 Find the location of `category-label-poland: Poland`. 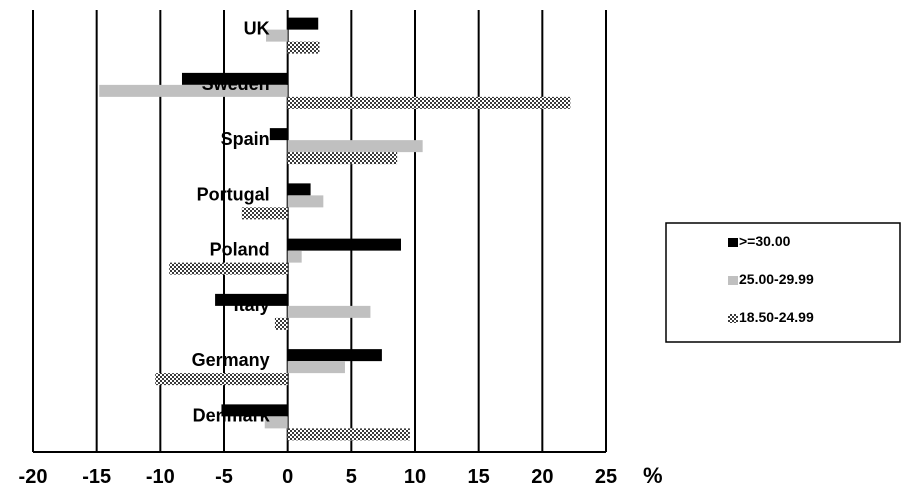

category-label-poland: Poland is located at coordinates (240, 250).